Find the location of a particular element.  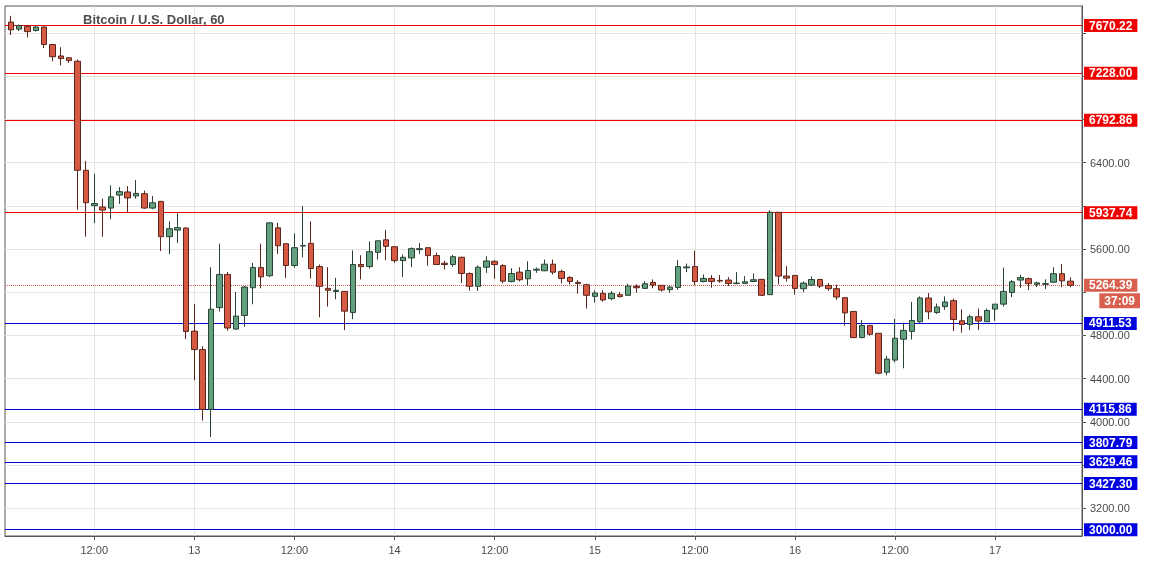

x-tick-label: 17 is located at coordinates (995, 549).